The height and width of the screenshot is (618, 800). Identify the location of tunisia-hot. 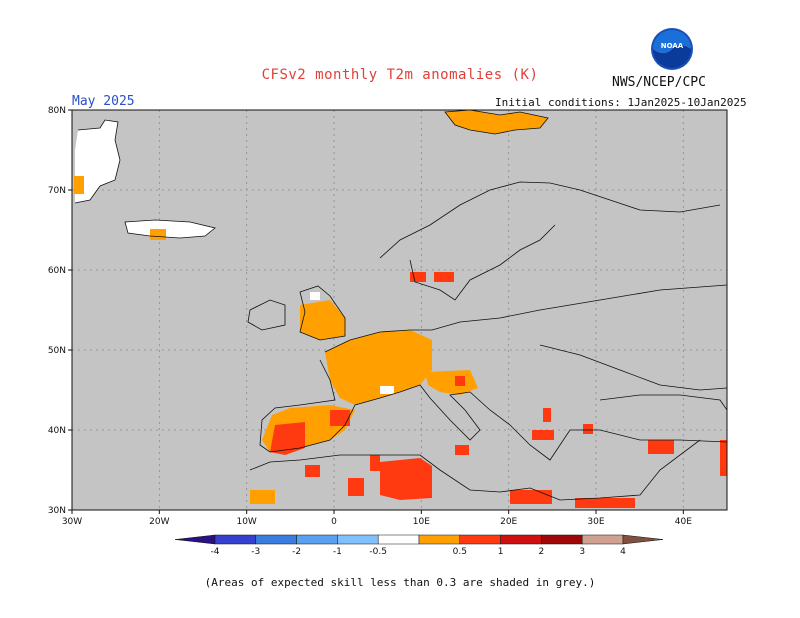
(406, 479).